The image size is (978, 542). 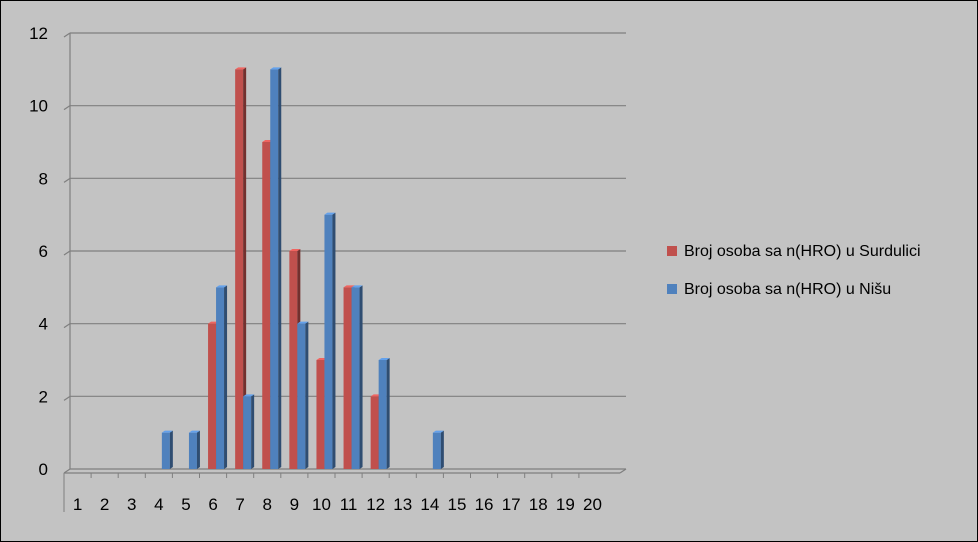 What do you see at coordinates (538, 504) in the screenshot?
I see `x-tick-label: 18` at bounding box center [538, 504].